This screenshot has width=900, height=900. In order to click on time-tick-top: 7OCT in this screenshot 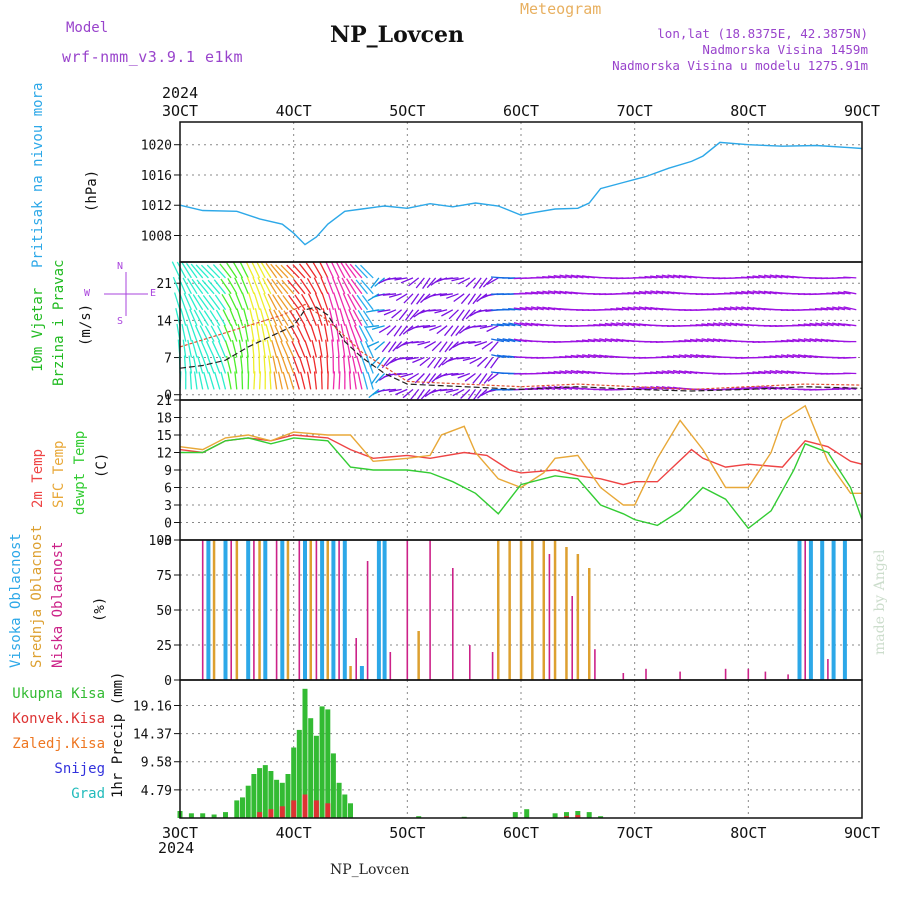, I will do `click(635, 111)`.